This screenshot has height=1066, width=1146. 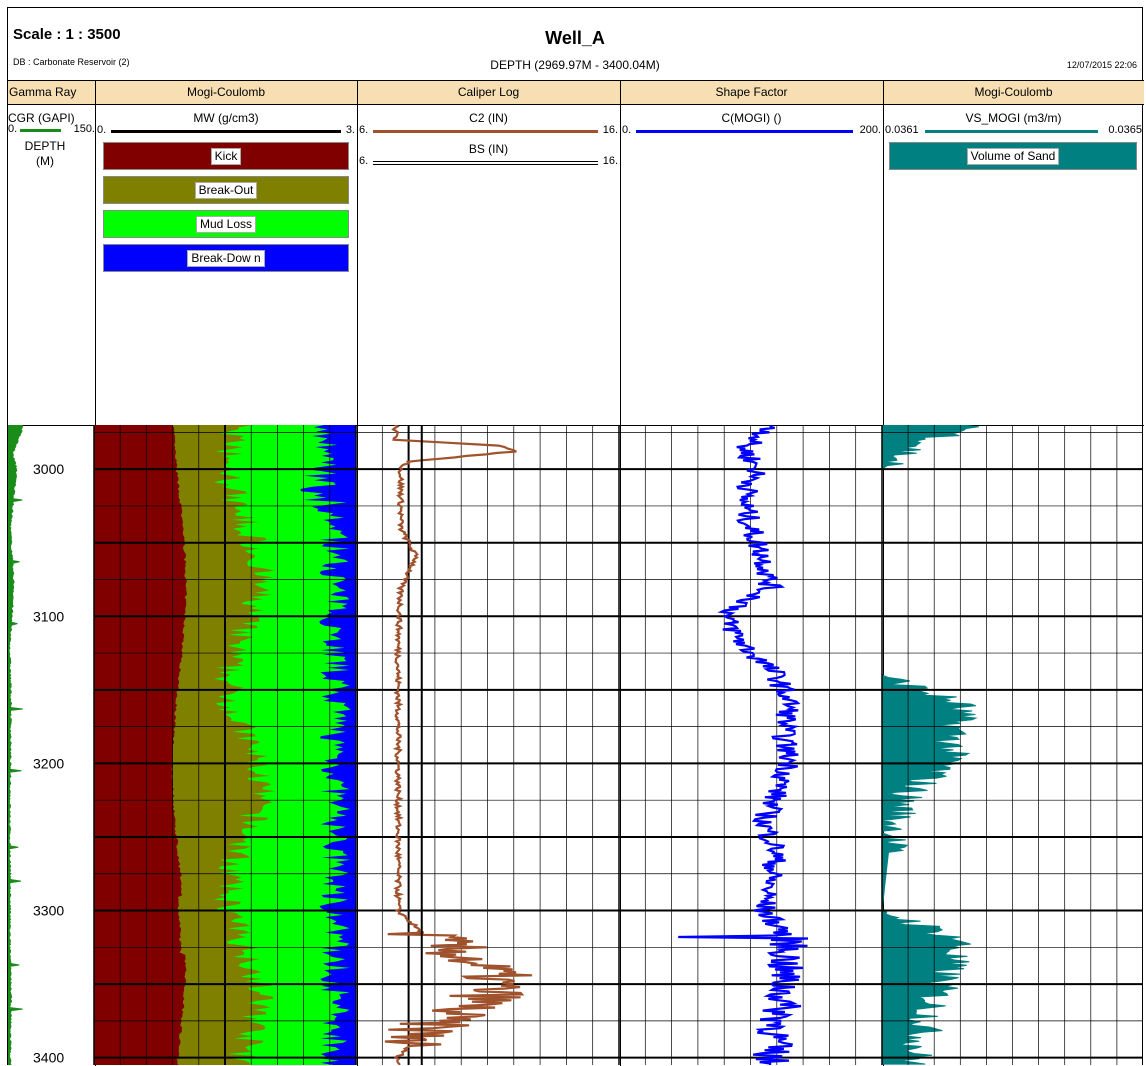 What do you see at coordinates (1013, 118) in the screenshot?
I see `vs-label: VS_MOGI (m3/m)` at bounding box center [1013, 118].